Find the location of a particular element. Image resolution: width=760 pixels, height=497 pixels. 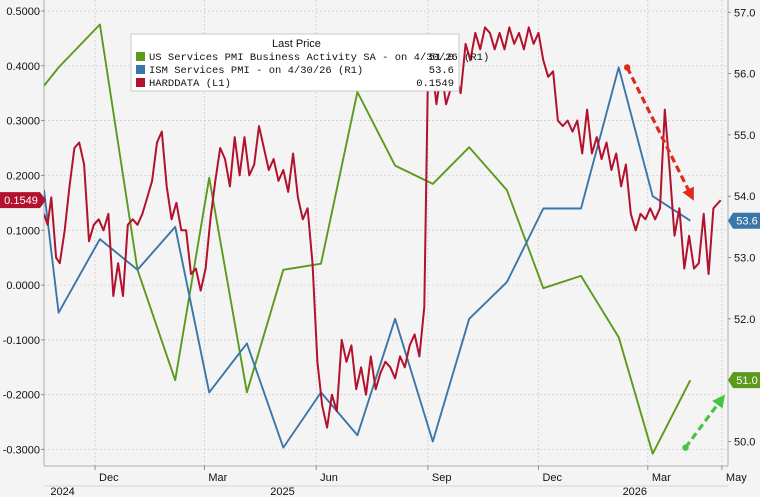

legend-box is located at coordinates (295, 62).